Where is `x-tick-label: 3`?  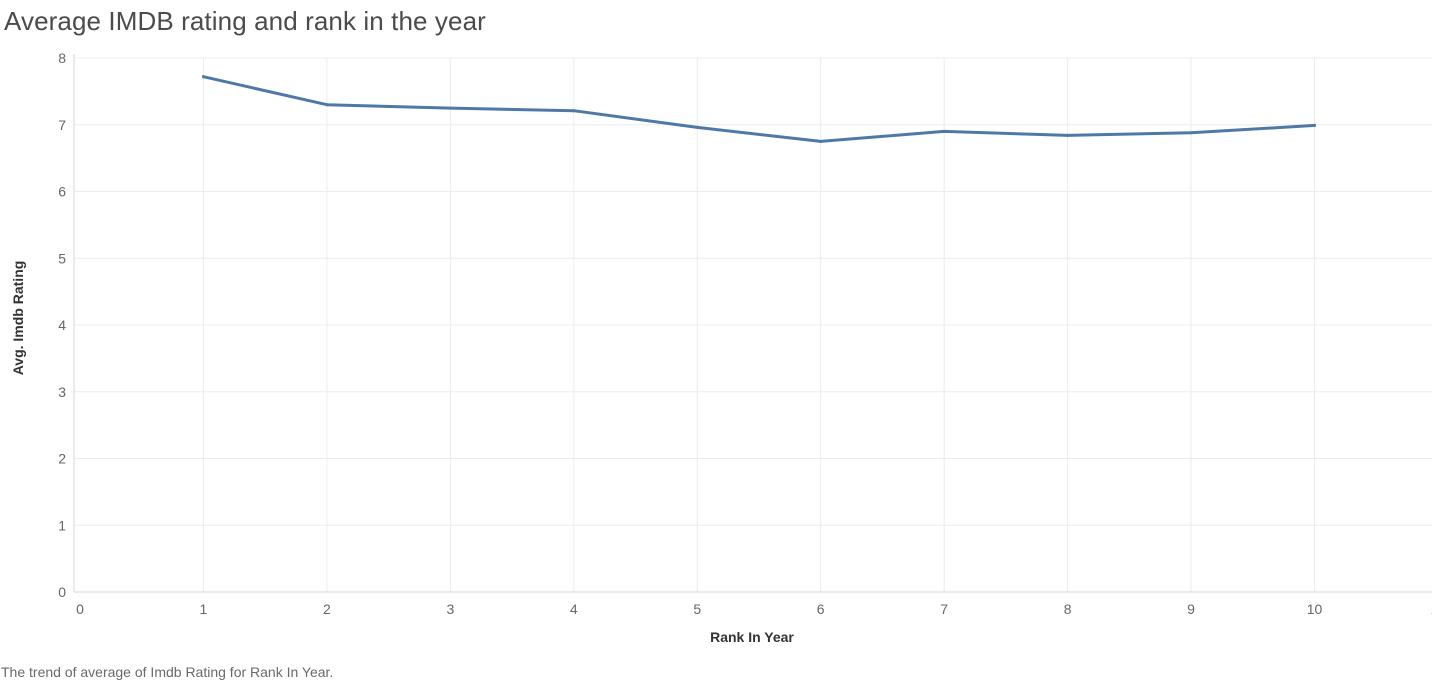 x-tick-label: 3 is located at coordinates (450, 609).